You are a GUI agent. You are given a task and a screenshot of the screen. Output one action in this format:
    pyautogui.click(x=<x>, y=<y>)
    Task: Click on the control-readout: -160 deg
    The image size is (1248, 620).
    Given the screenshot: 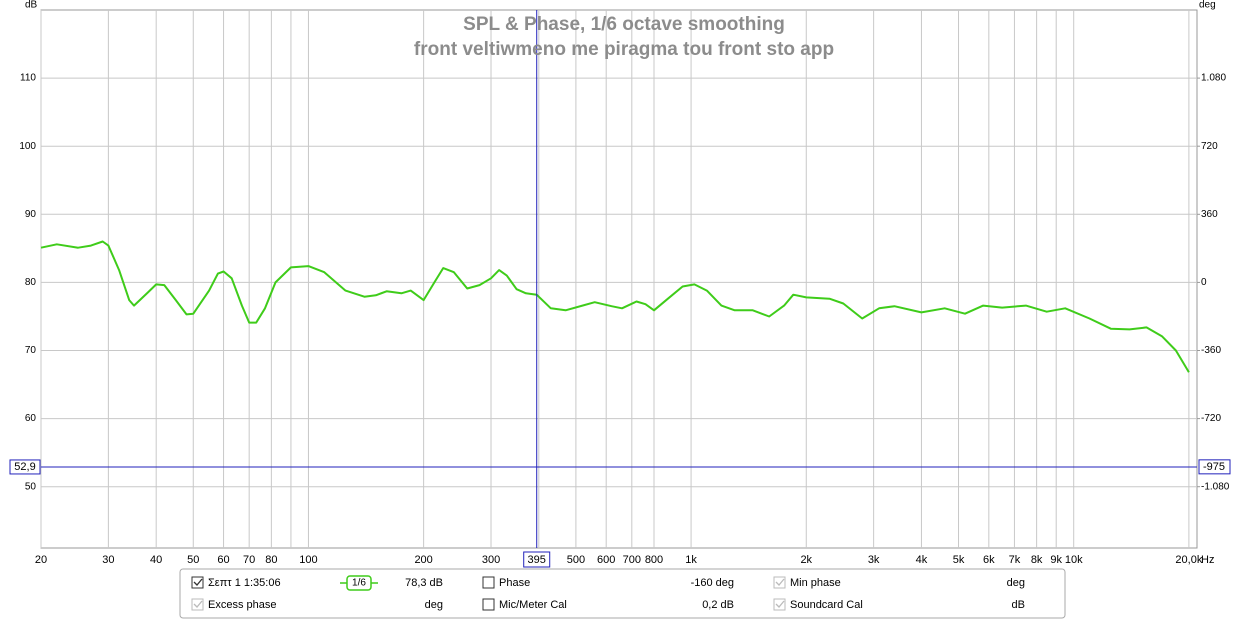 What is the action you would take?
    pyautogui.click(x=712, y=583)
    